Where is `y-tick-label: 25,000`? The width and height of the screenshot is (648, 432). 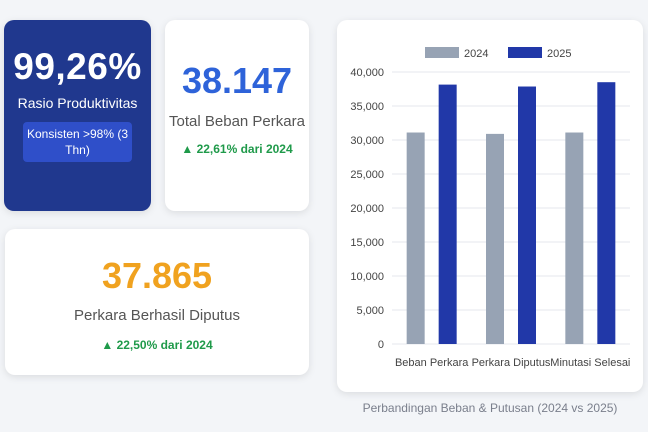
y-tick-label: 25,000 is located at coordinates (367, 175).